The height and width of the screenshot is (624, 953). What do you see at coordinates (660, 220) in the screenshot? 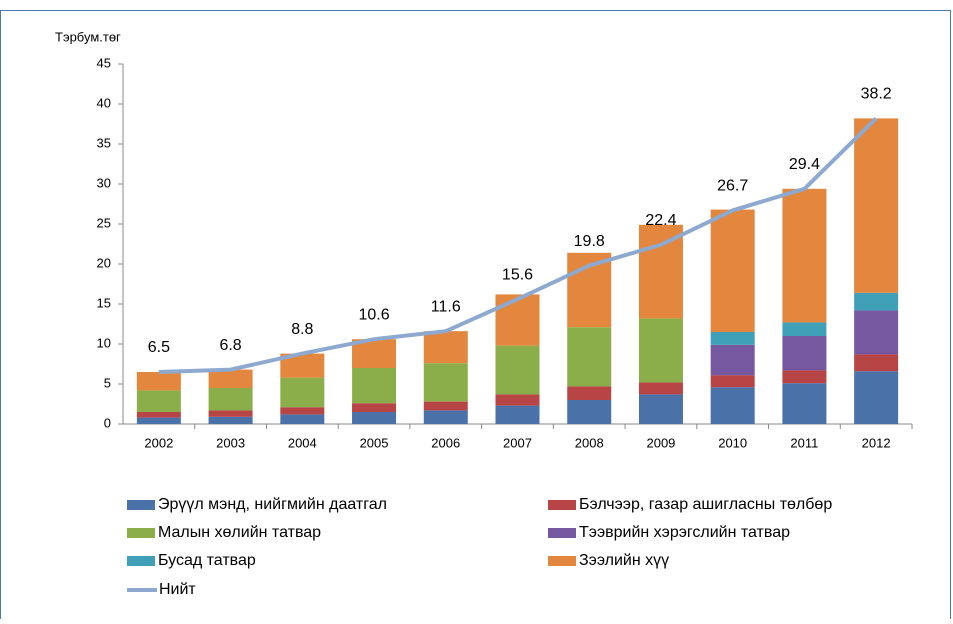
I see `data-label: 22.4` at bounding box center [660, 220].